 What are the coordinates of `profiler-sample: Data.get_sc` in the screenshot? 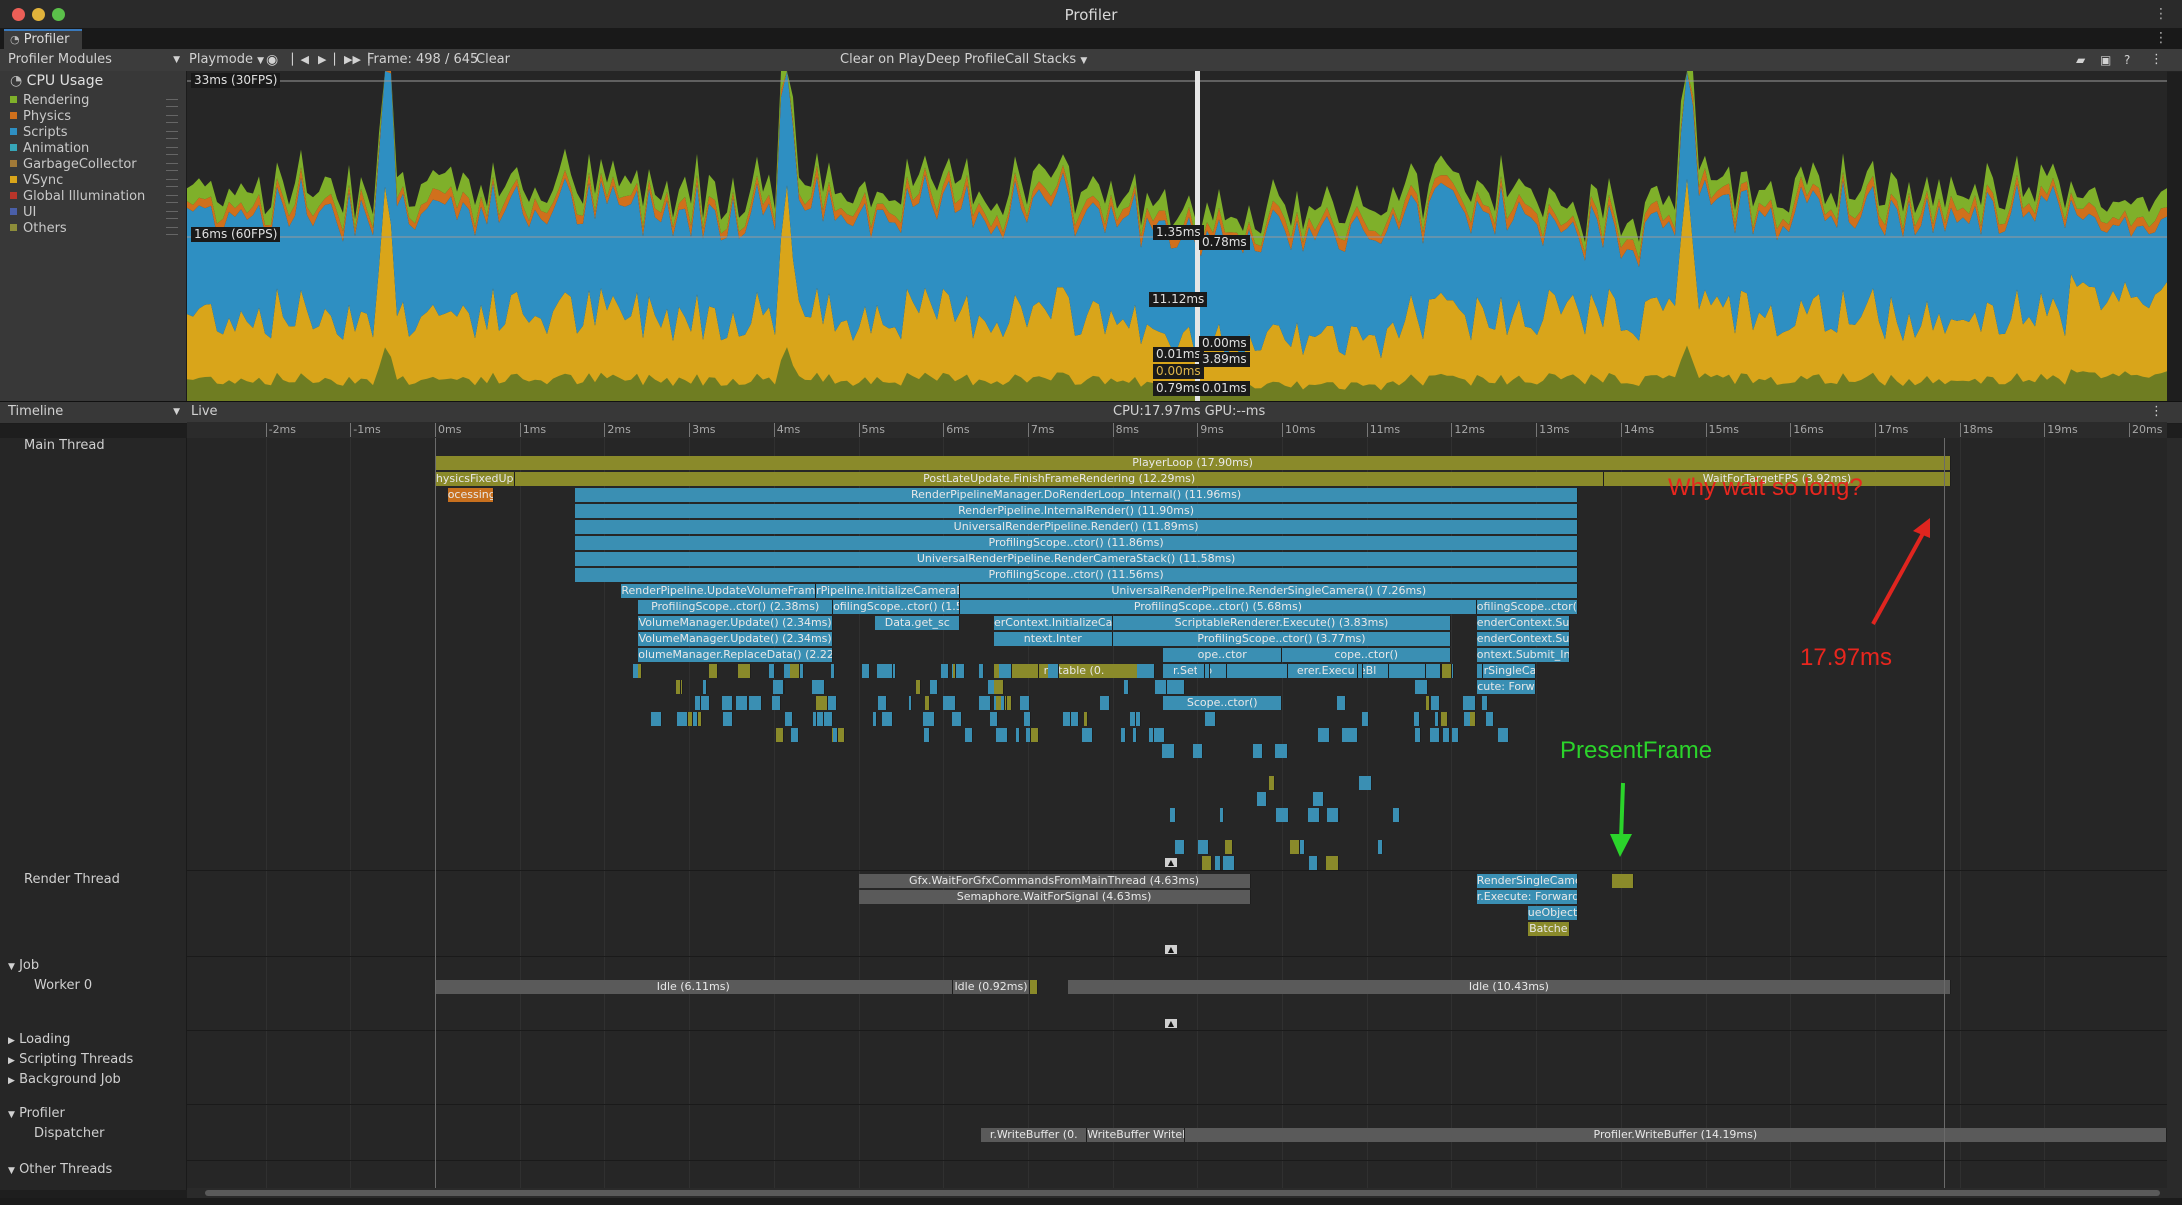 It's located at (918, 623).